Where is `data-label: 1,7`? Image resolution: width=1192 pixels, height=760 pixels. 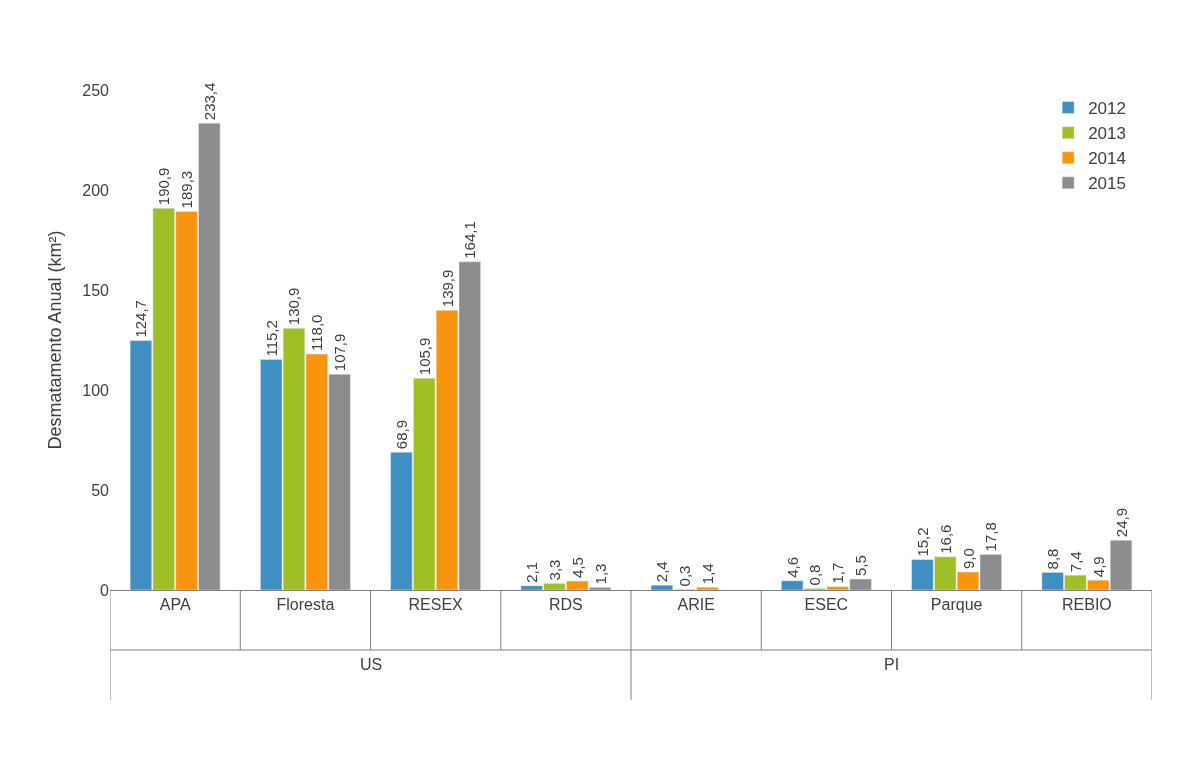 data-label: 1,7 is located at coordinates (838, 573).